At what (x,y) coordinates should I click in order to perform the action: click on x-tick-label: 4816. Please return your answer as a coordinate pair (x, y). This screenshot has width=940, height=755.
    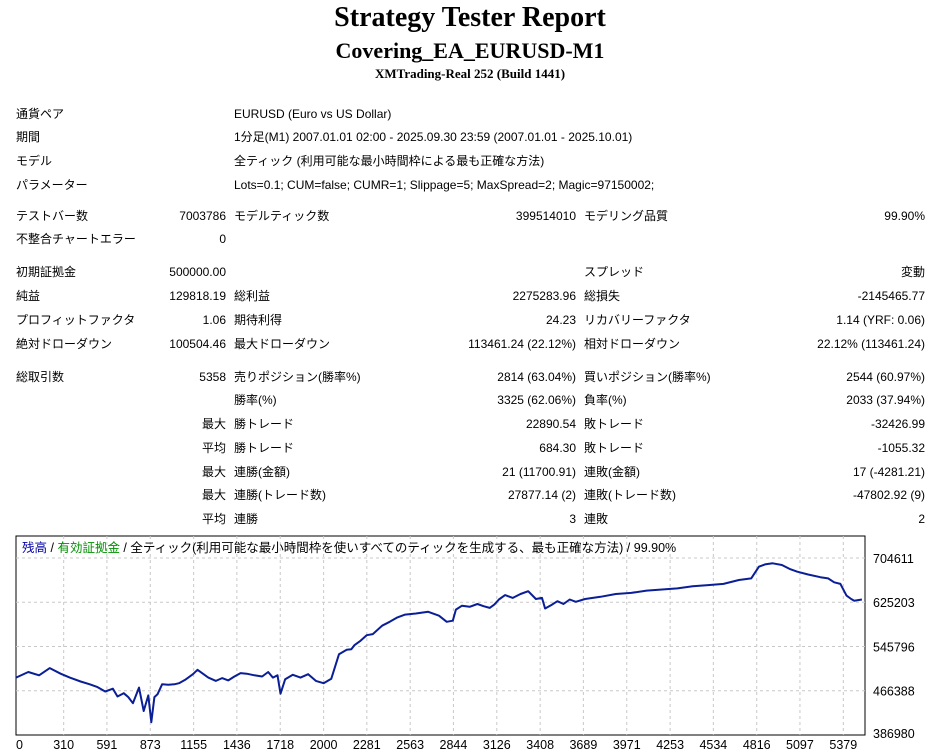
    Looking at the image, I should click on (757, 745).